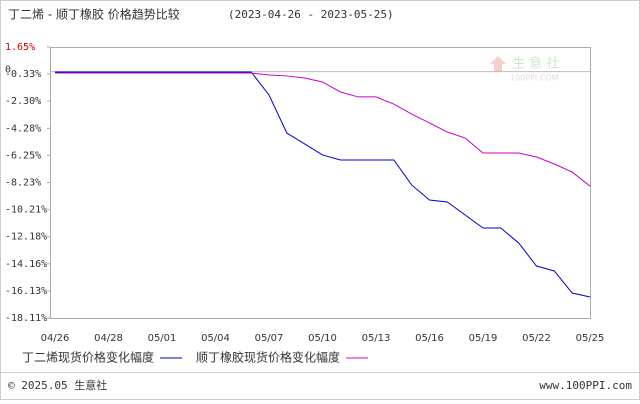 The height and width of the screenshot is (404, 640). I want to click on x-tick-label: 04/26, so click(55, 338).